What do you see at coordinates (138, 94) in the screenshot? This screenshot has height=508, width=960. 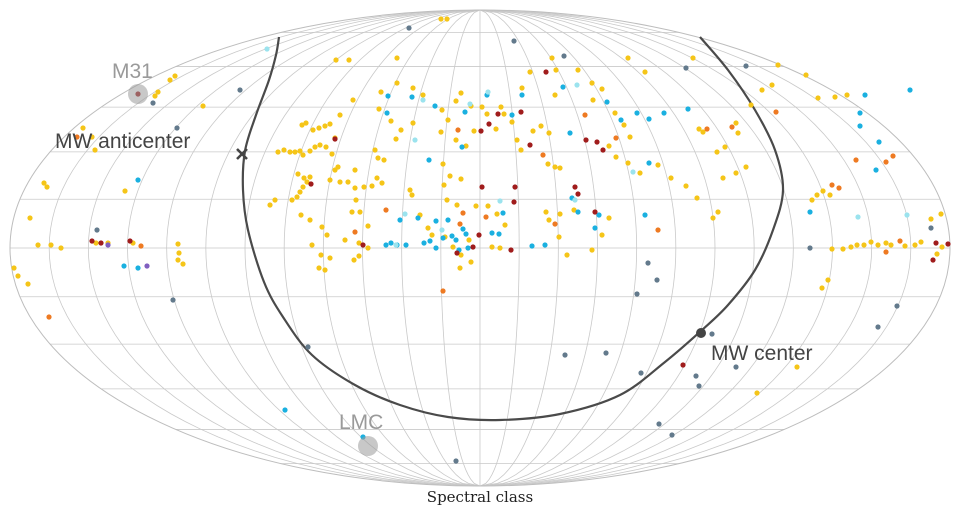 I see `m31-marker` at bounding box center [138, 94].